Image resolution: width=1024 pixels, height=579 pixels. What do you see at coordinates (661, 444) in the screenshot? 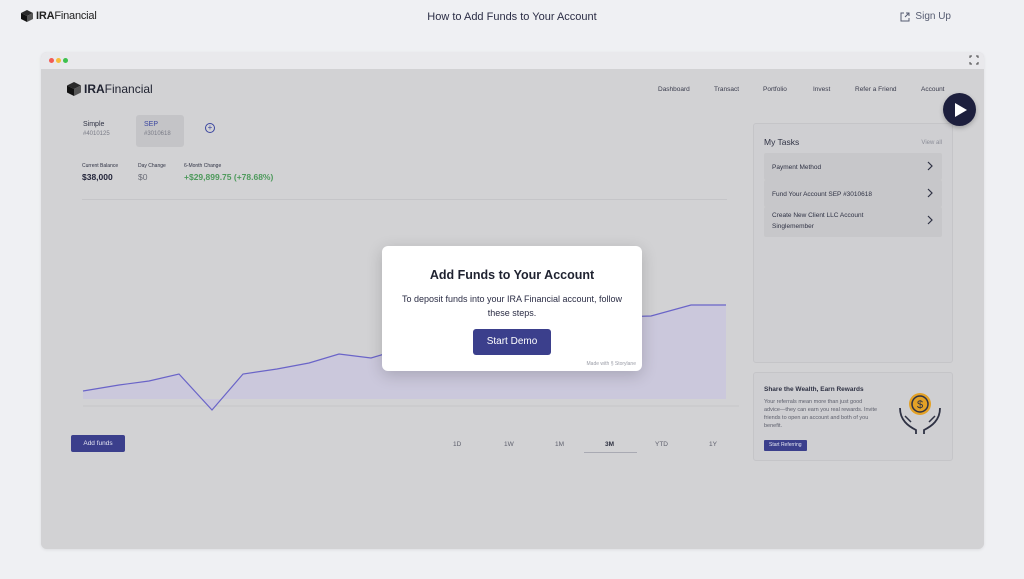
I see `range-ytd: YTD` at bounding box center [661, 444].